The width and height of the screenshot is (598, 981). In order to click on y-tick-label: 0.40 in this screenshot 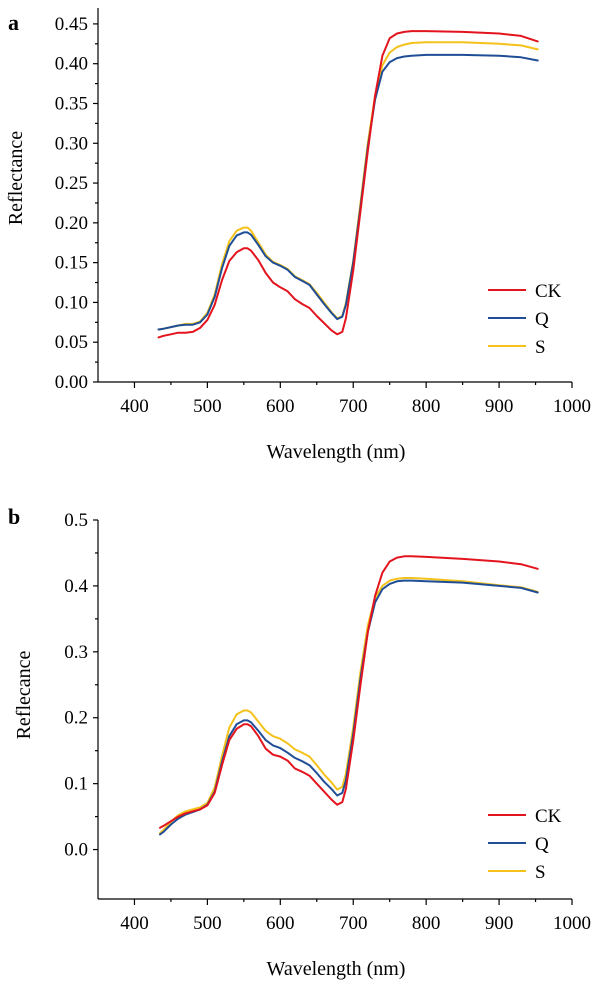, I will do `click(71, 64)`.